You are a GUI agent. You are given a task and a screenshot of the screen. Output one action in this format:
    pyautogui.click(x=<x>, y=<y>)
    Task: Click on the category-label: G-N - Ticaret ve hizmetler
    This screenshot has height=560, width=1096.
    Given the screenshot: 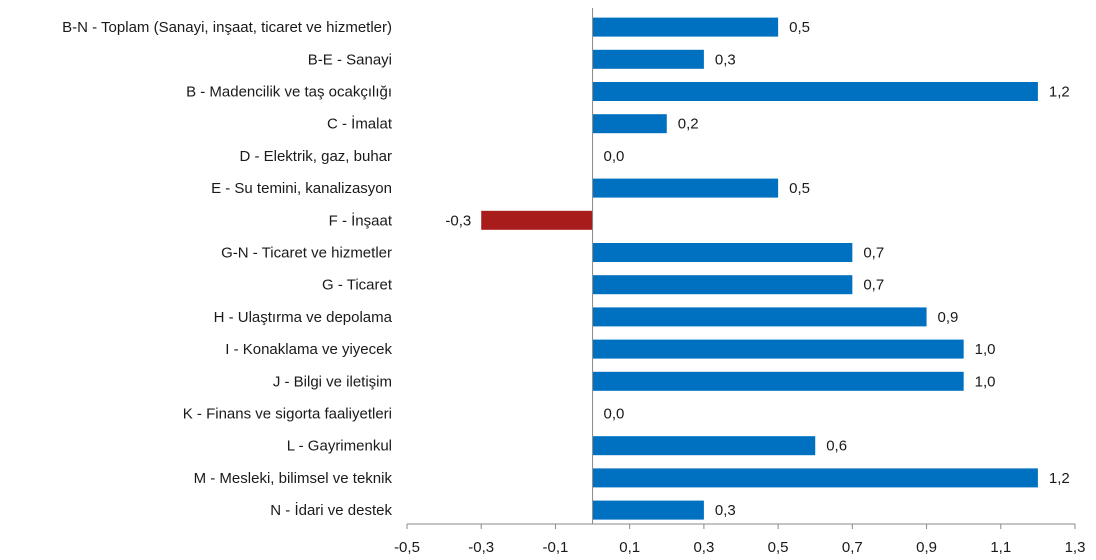 What is the action you would take?
    pyautogui.click(x=306, y=253)
    